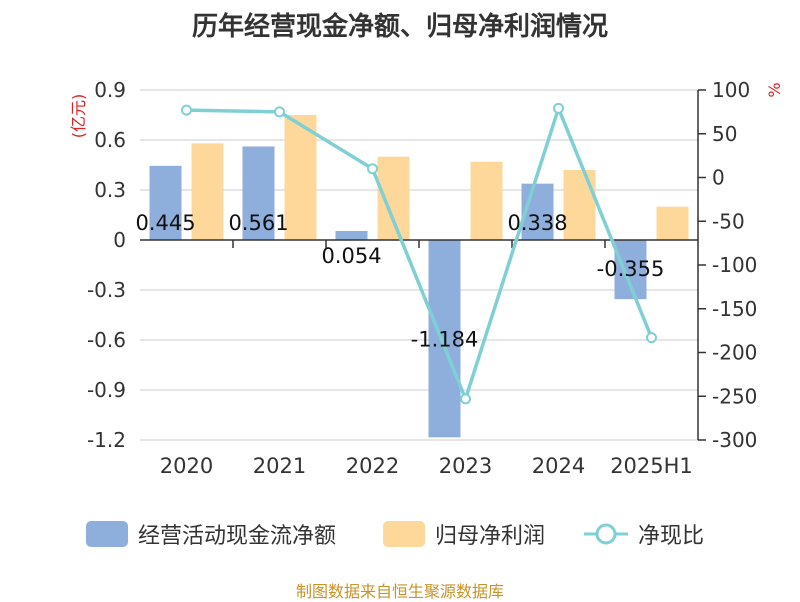  What do you see at coordinates (671, 536) in the screenshot?
I see `legend-label-cash-ratio: 净现比` at bounding box center [671, 536].